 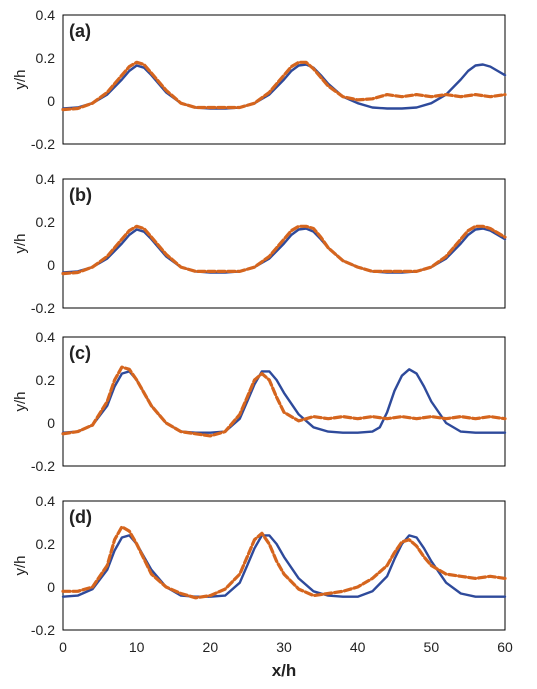 I want to click on x-axis-label: x/h, so click(x=284, y=670).